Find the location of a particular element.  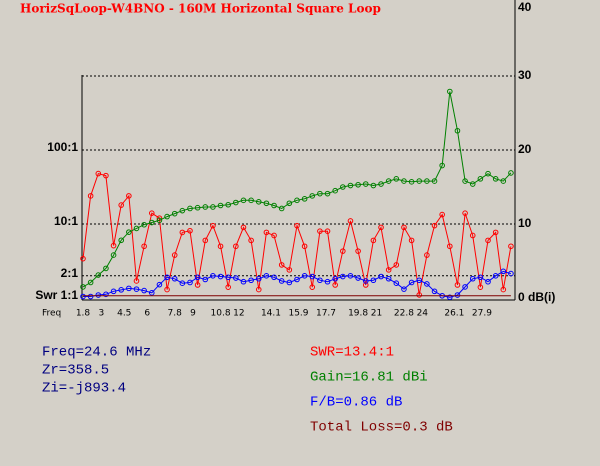

x-tick-label: 4.5 is located at coordinates (124, 314).